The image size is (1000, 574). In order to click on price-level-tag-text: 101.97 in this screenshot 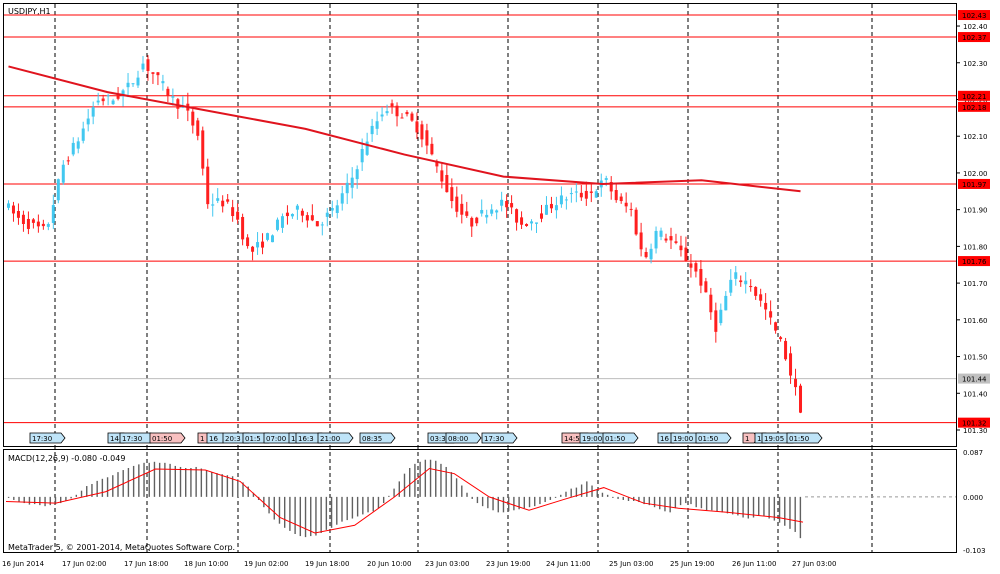, I will do `click(974, 185)`.